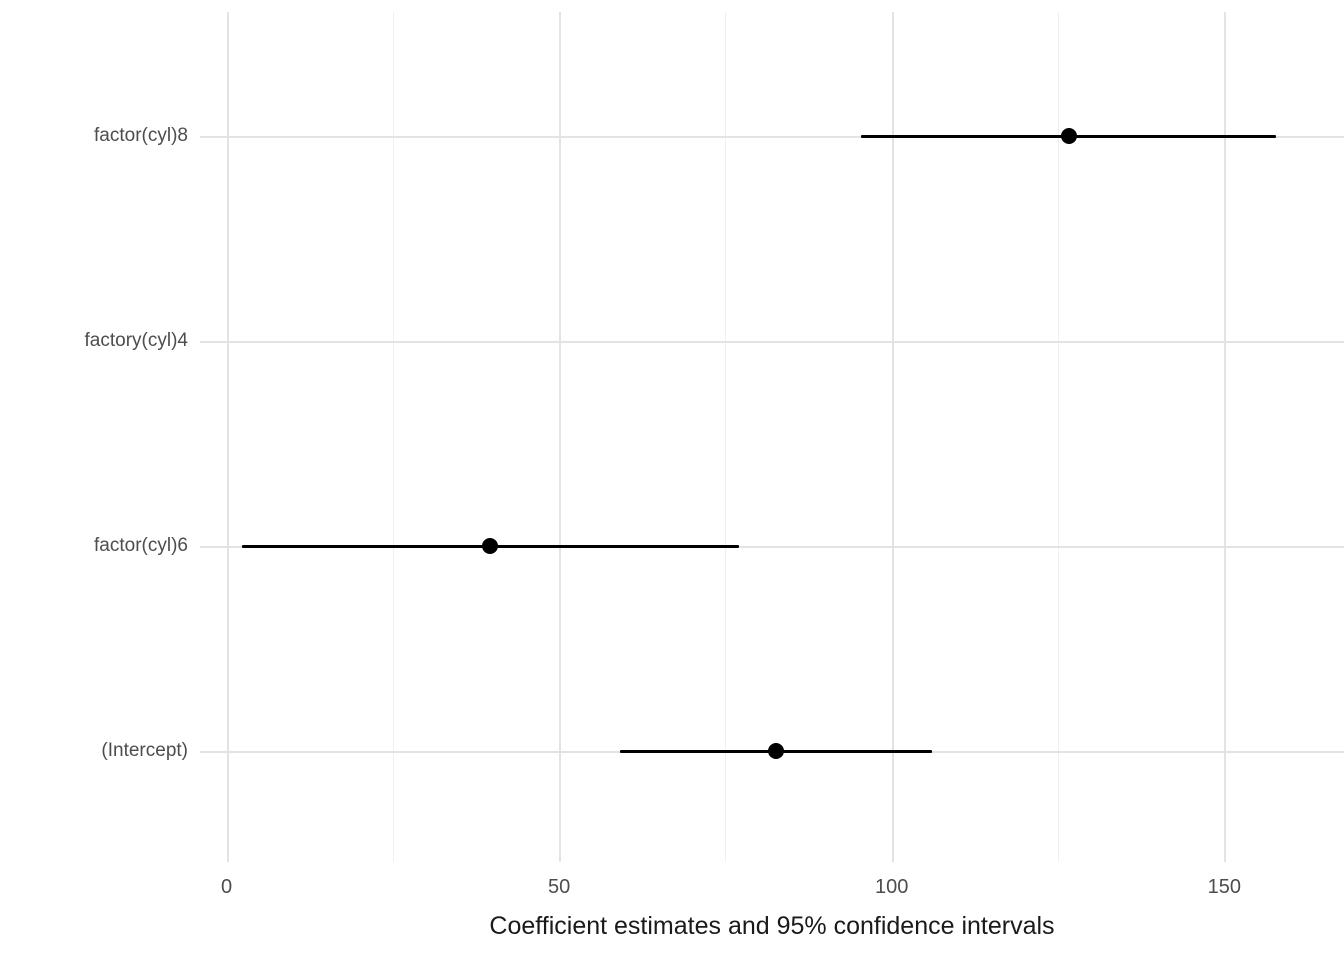 Image resolution: width=1344 pixels, height=960 pixels. I want to click on x-axis-tick-label-0: 0, so click(227, 887).